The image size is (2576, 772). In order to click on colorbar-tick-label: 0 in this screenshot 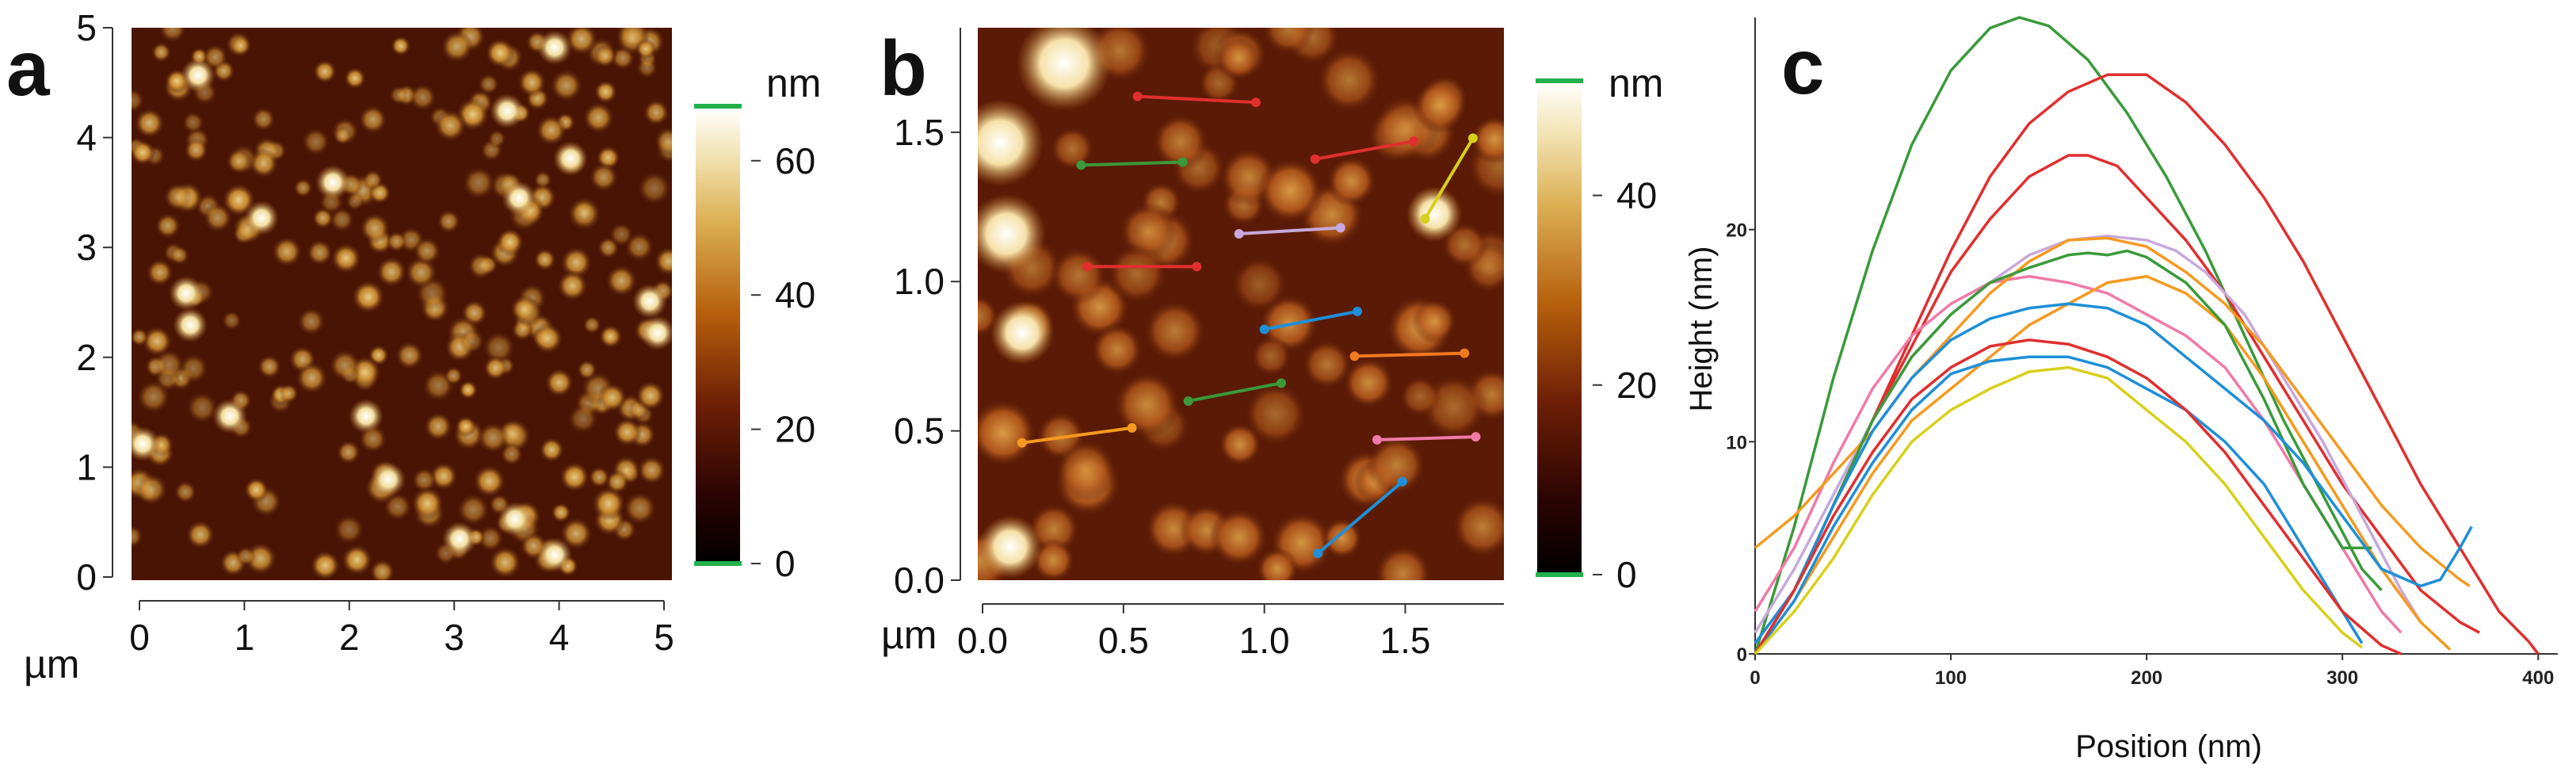, I will do `click(785, 563)`.